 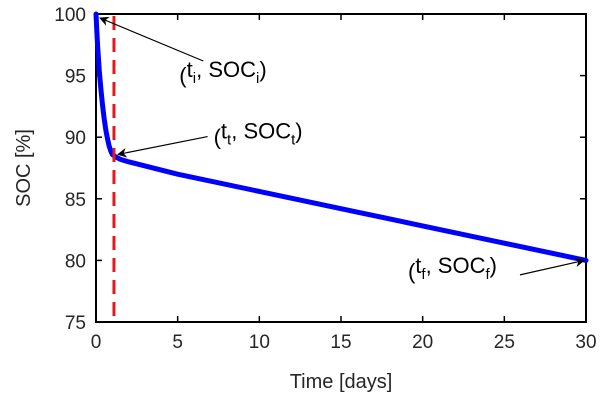 What do you see at coordinates (585, 342) in the screenshot?
I see `x-tick-label: 30` at bounding box center [585, 342].